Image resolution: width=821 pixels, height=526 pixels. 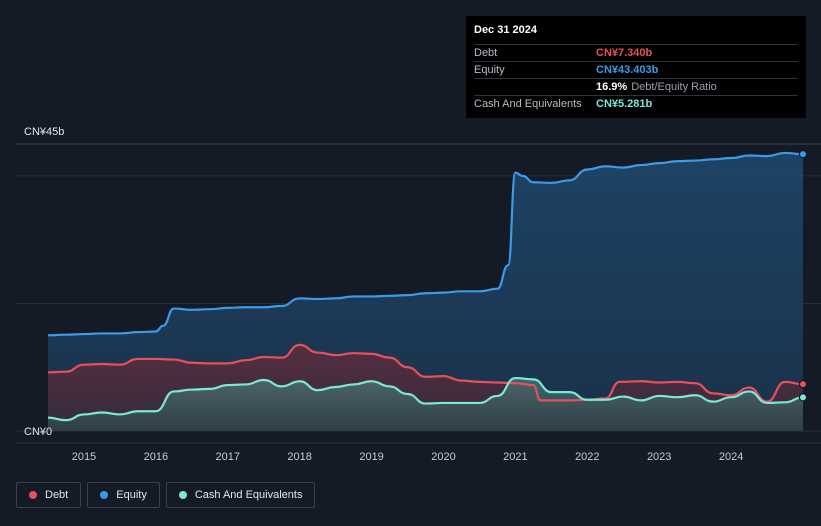 I want to click on x-tick-label: 2018, so click(x=299, y=457).